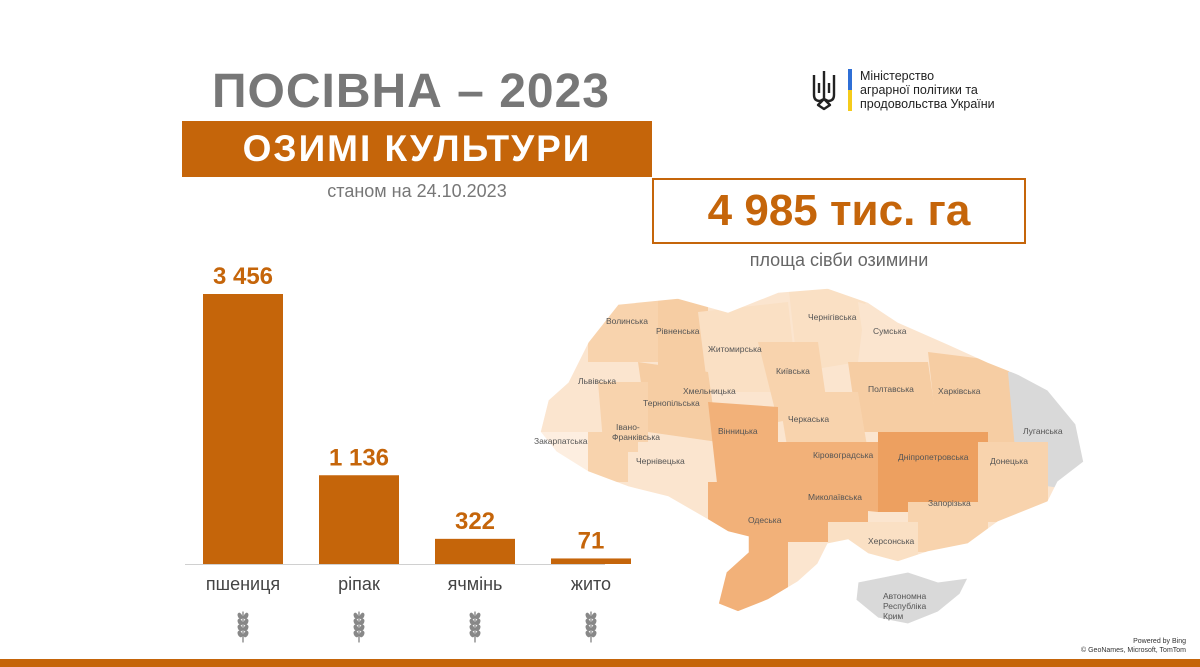  Describe the element at coordinates (933, 457) in the screenshot. I see `region-label: Дніпропетровська` at that location.